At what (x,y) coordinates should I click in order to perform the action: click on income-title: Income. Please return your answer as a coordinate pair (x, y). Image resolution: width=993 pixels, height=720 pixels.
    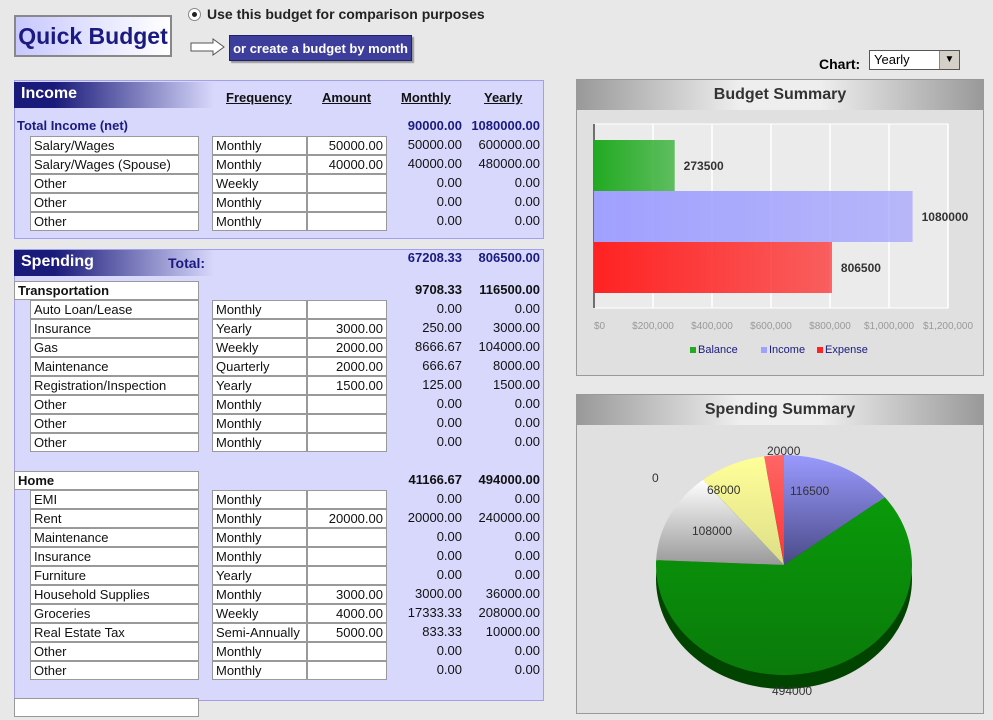
    Looking at the image, I should click on (114, 95).